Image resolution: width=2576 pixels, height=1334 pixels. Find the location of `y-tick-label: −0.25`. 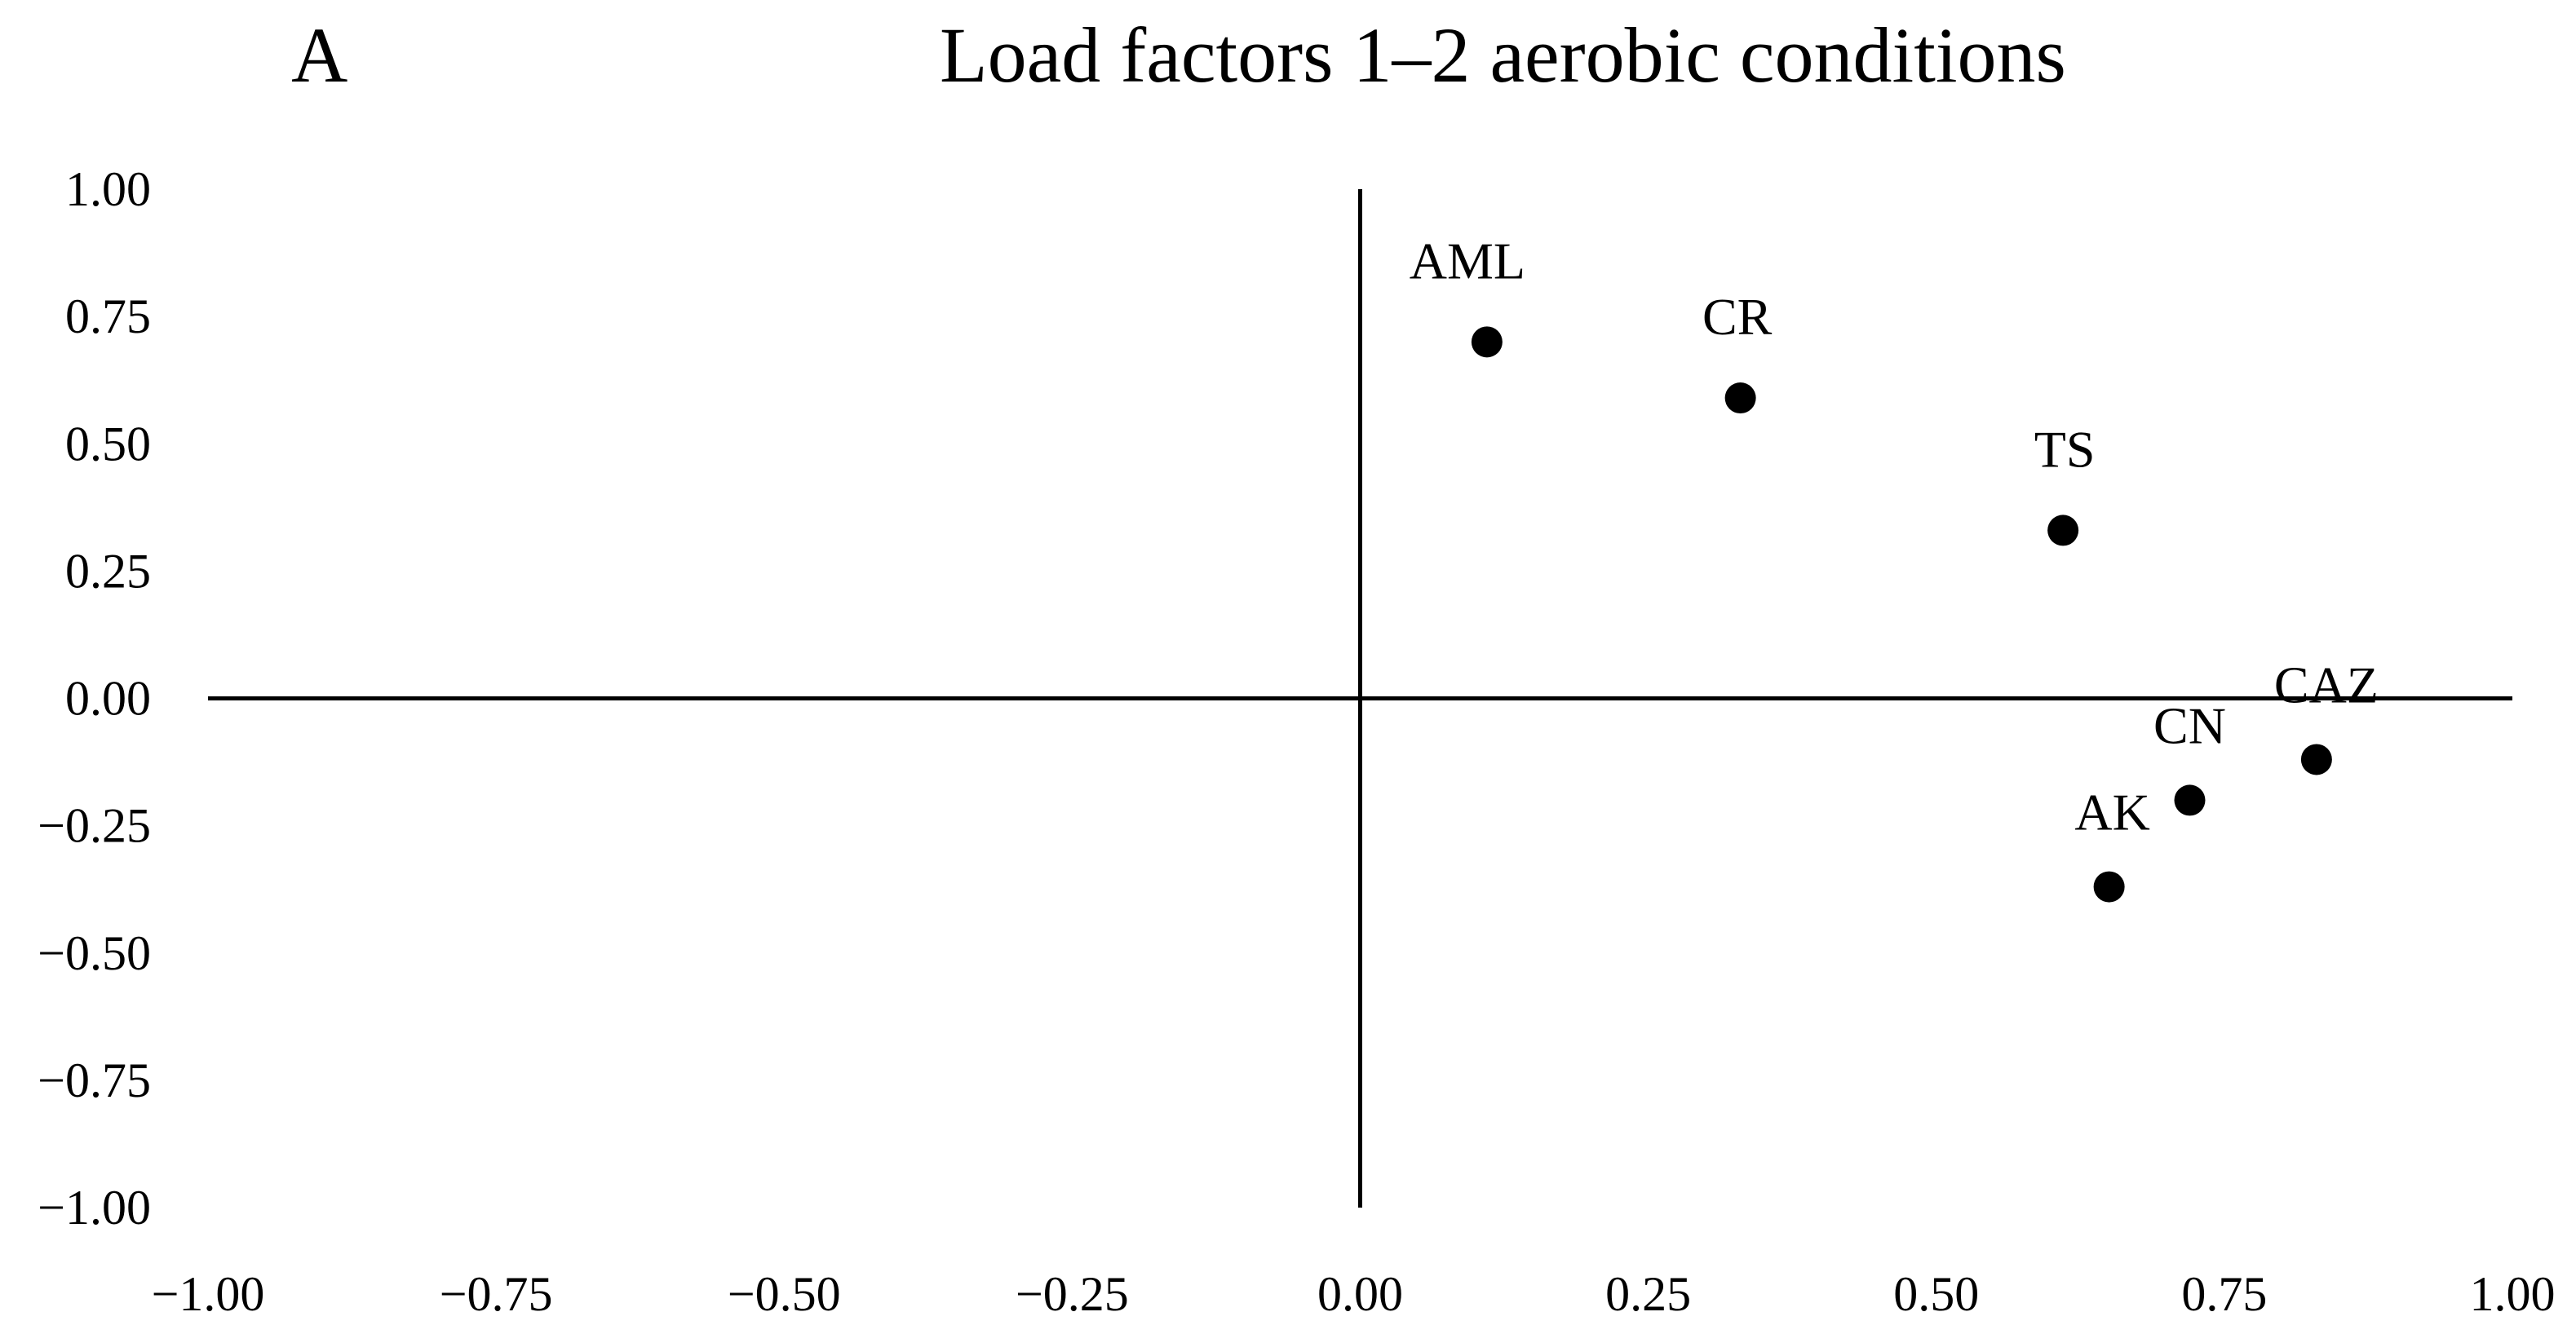

y-tick-label: −0.25 is located at coordinates (94, 826).